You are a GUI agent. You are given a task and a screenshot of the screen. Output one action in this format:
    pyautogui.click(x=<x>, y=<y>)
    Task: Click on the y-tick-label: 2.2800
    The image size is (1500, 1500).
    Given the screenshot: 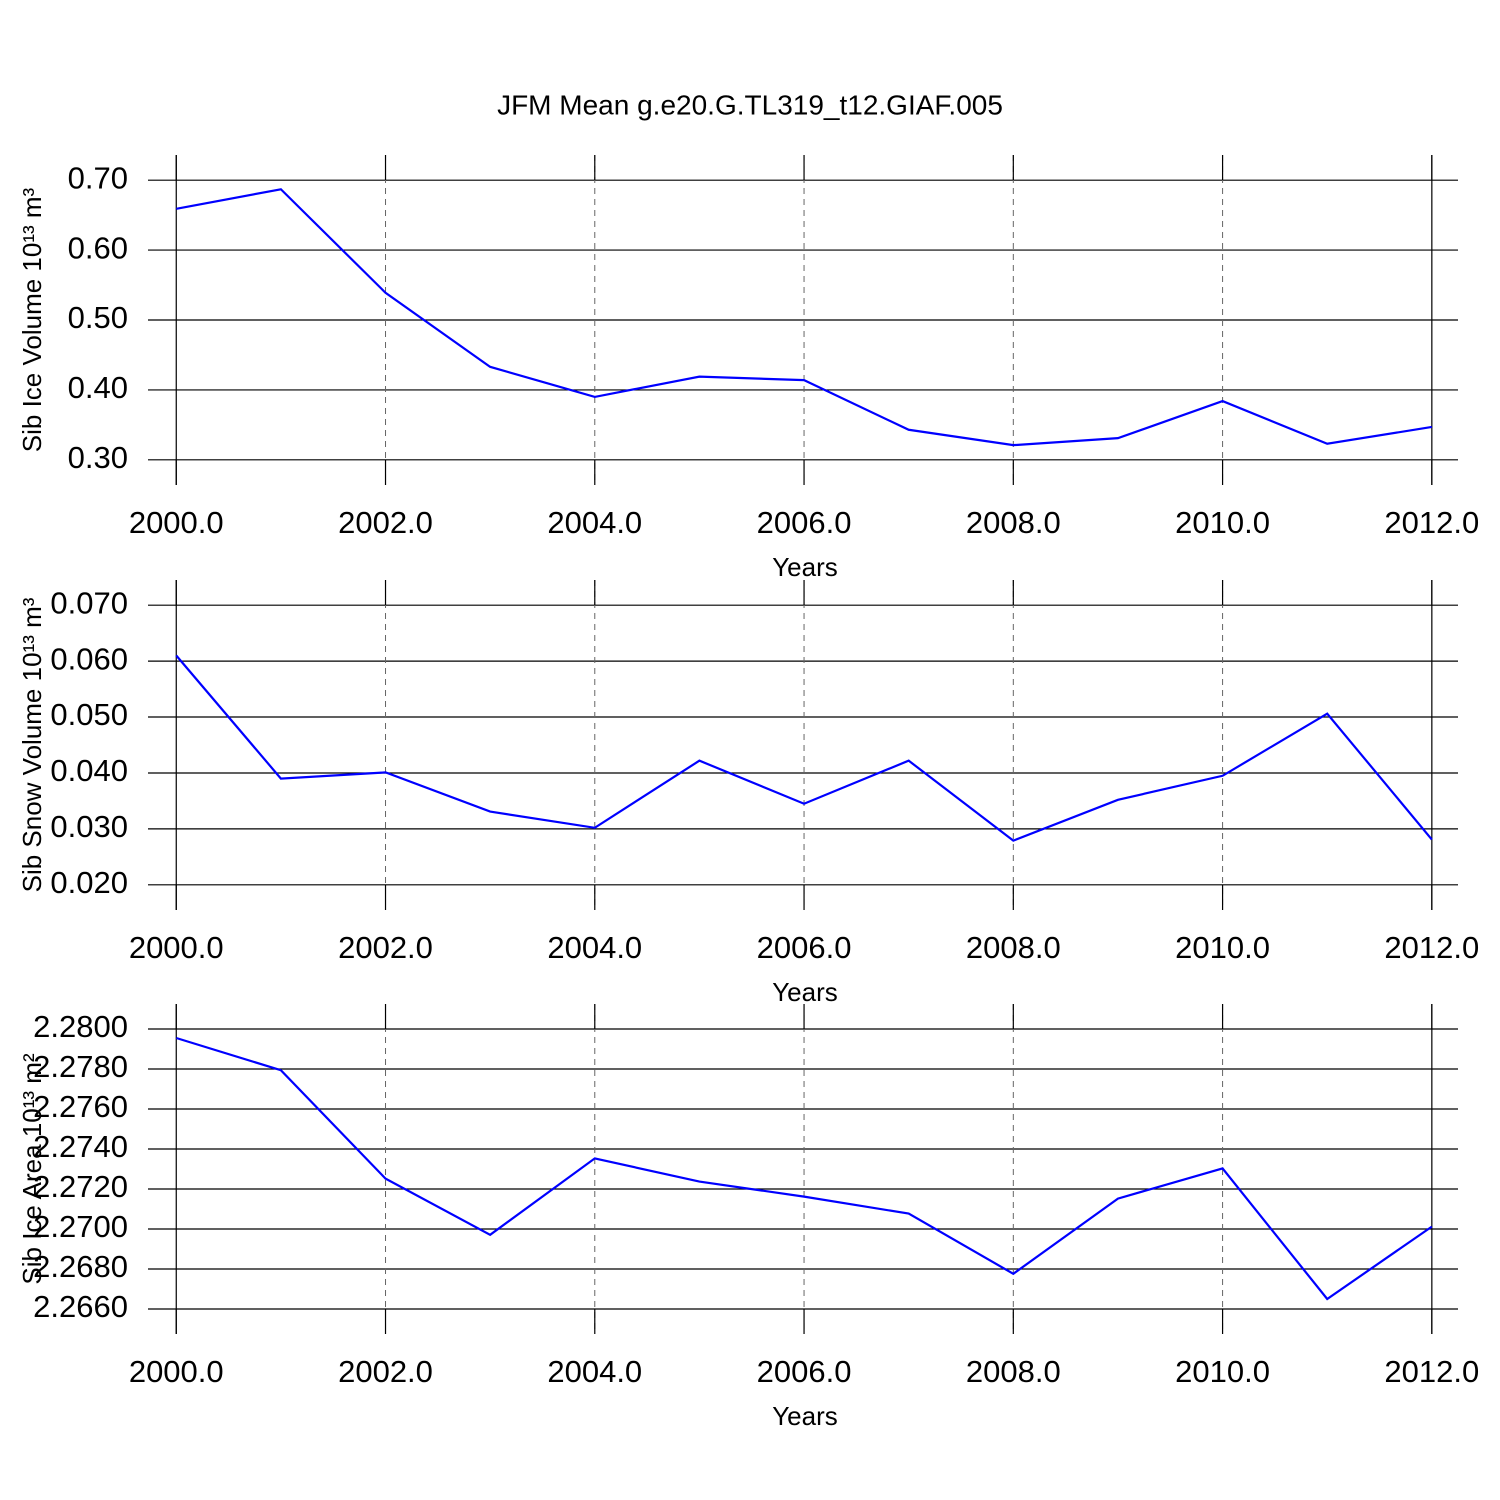 What is the action you would take?
    pyautogui.click(x=80, y=1026)
    